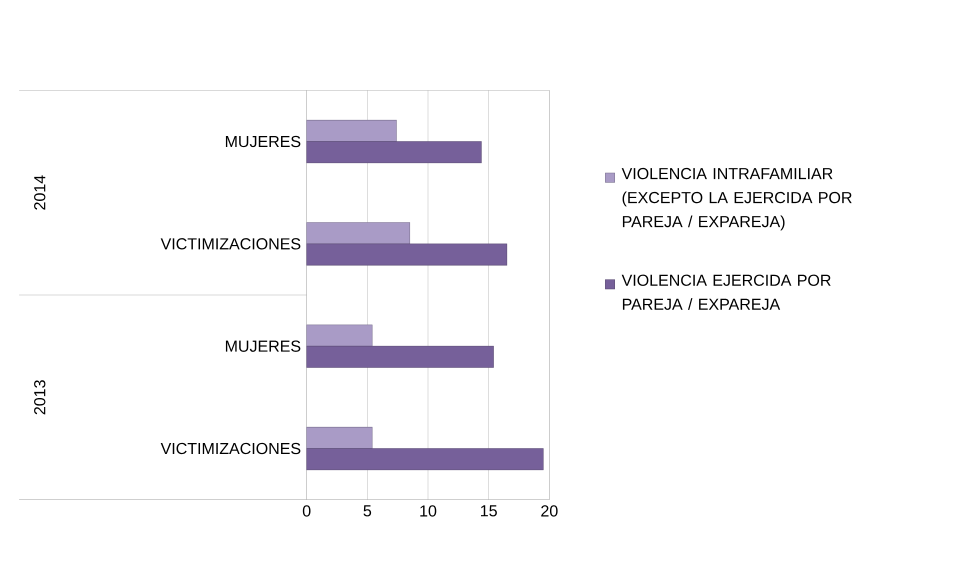 Image resolution: width=955 pixels, height=581 pixels. I want to click on legend-label: VIOLENCIA EJERCIDA POR PAREJA / EXPAREJA, so click(726, 292).